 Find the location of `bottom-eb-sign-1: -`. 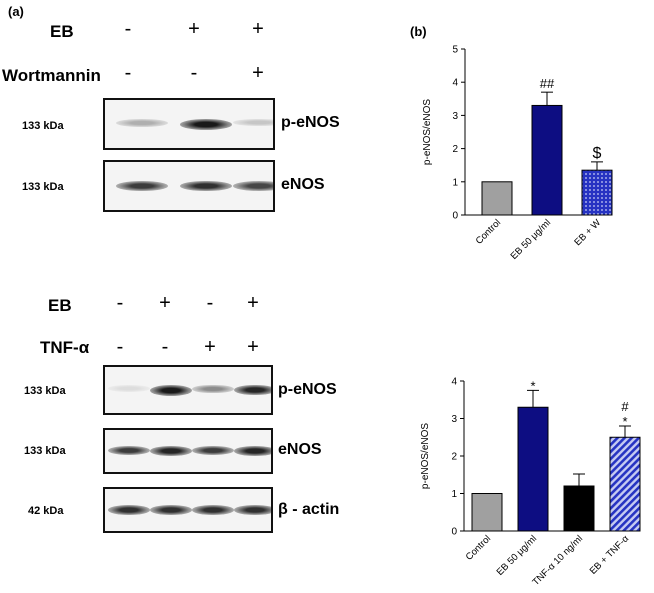

bottom-eb-sign-1: - is located at coordinates (120, 303).